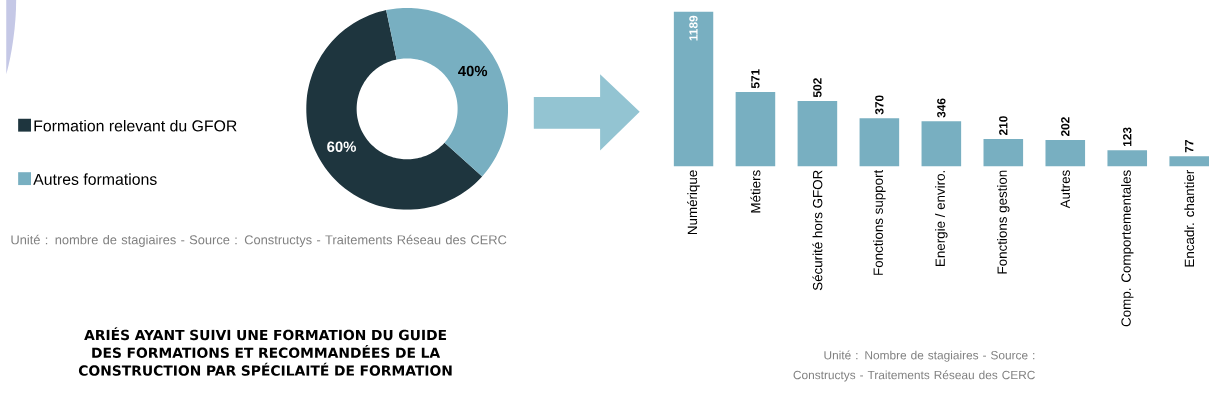 The width and height of the screenshot is (1209, 405). Describe the element at coordinates (693, 28) in the screenshot. I see `data-label: 1189` at that location.